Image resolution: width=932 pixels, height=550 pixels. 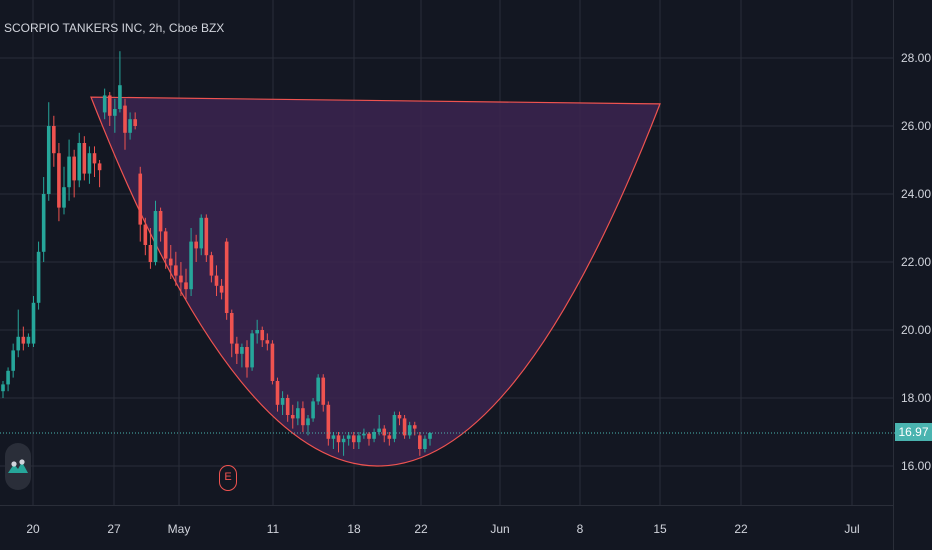 I want to click on y-tick-label: 20.00, so click(x=916, y=330).